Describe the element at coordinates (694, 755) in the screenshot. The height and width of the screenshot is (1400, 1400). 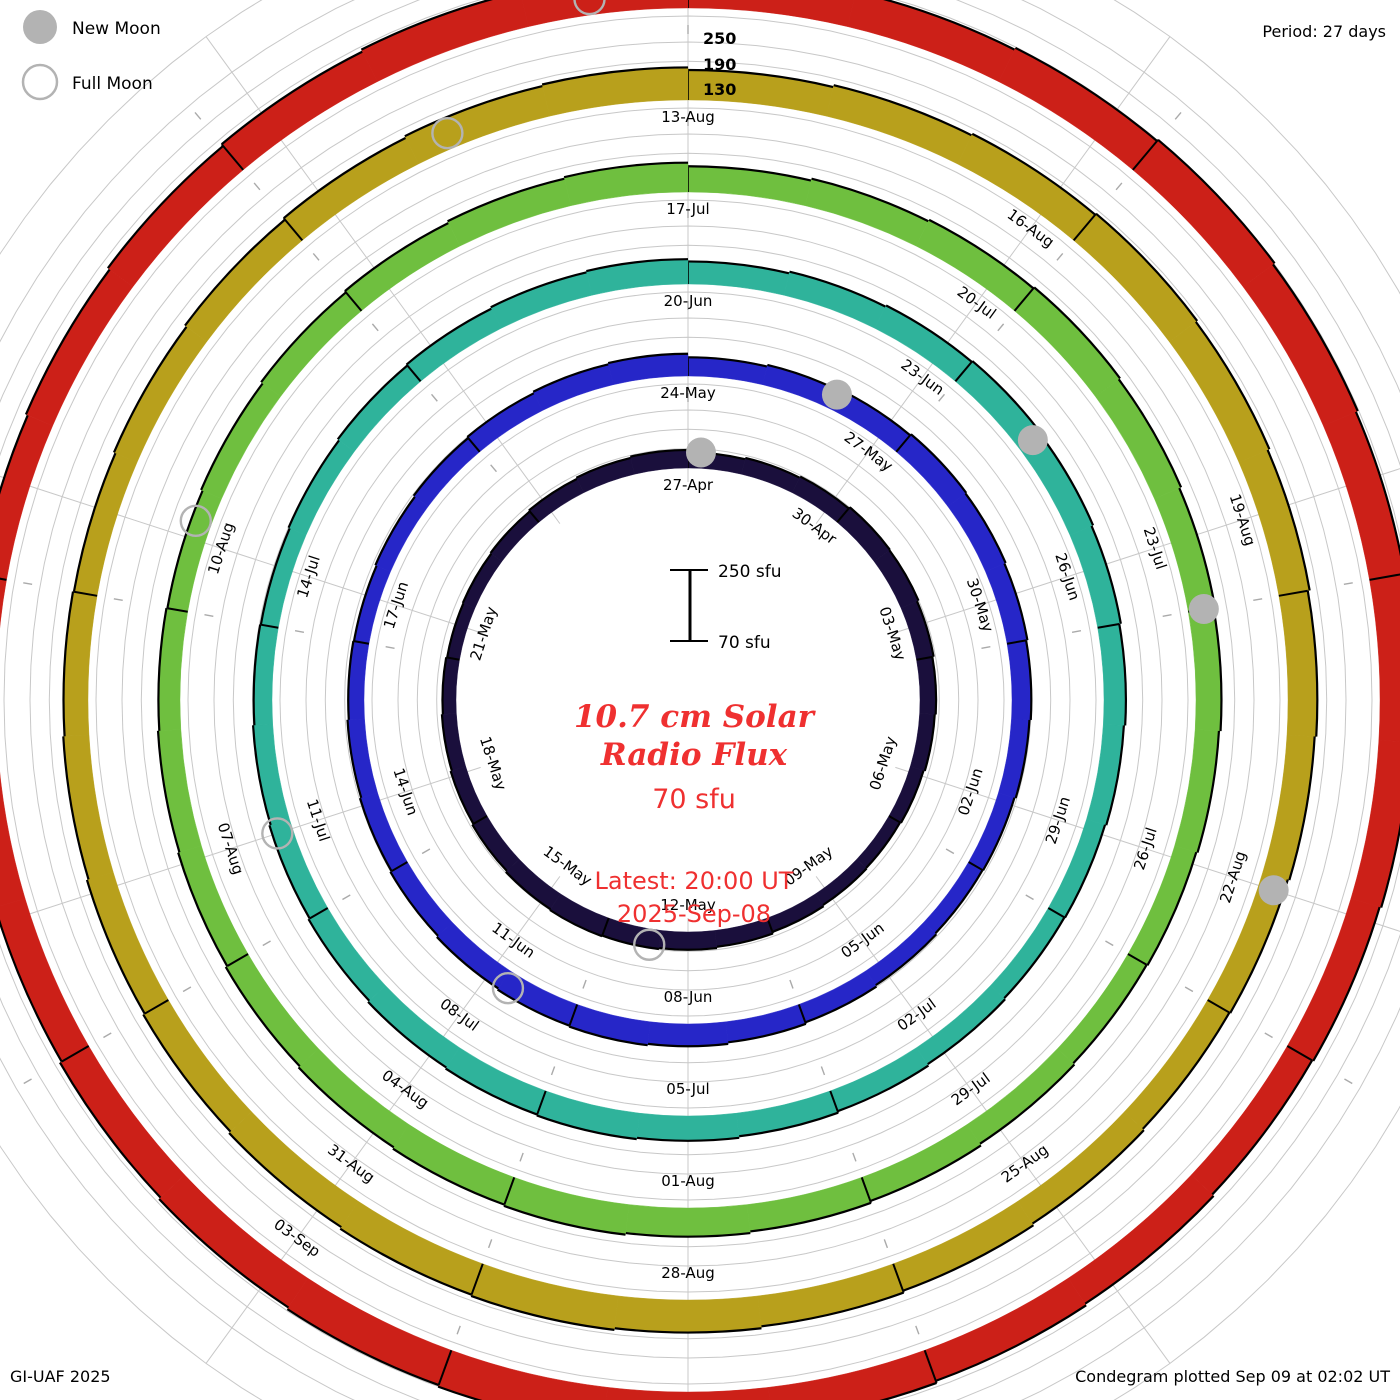
I see `center-title-line2: Radio Flux` at that location.